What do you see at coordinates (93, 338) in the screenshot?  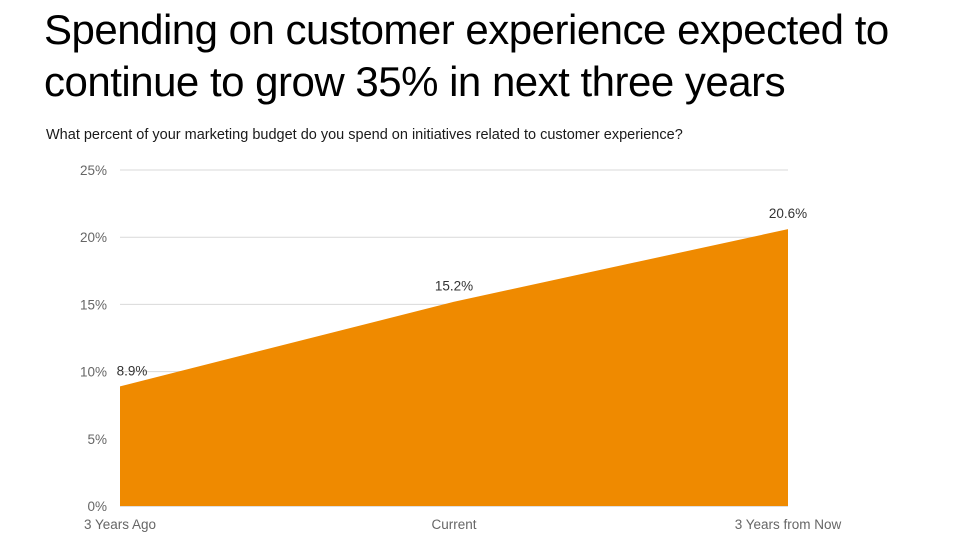 I see `y-axis: 0% 5% 10% 15% 20% 25%` at bounding box center [93, 338].